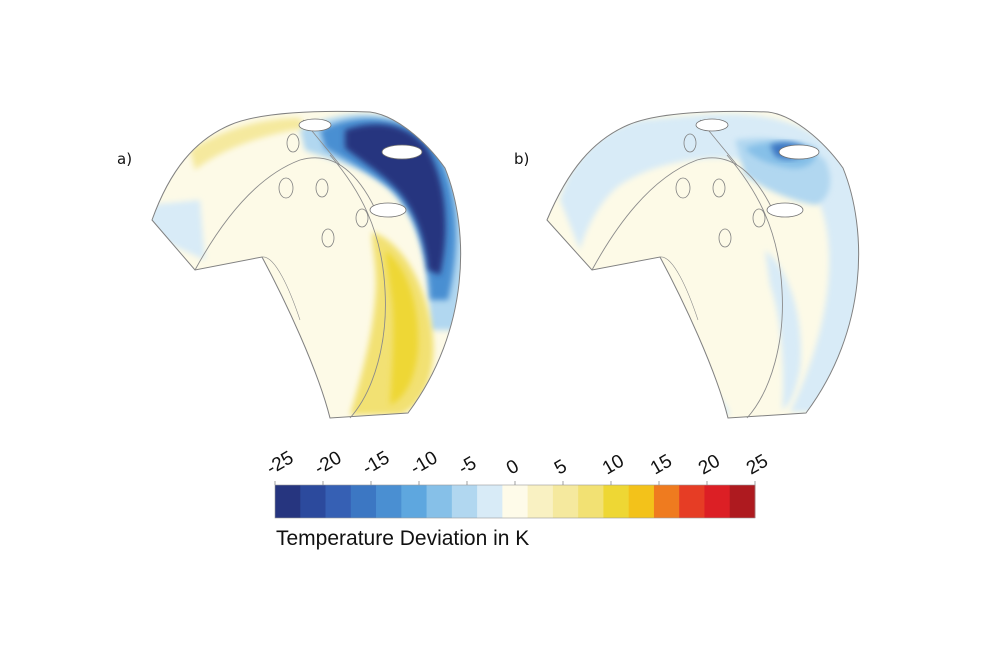  Describe the element at coordinates (661, 465) in the screenshot. I see `colorbar-tick-label: 15` at that location.